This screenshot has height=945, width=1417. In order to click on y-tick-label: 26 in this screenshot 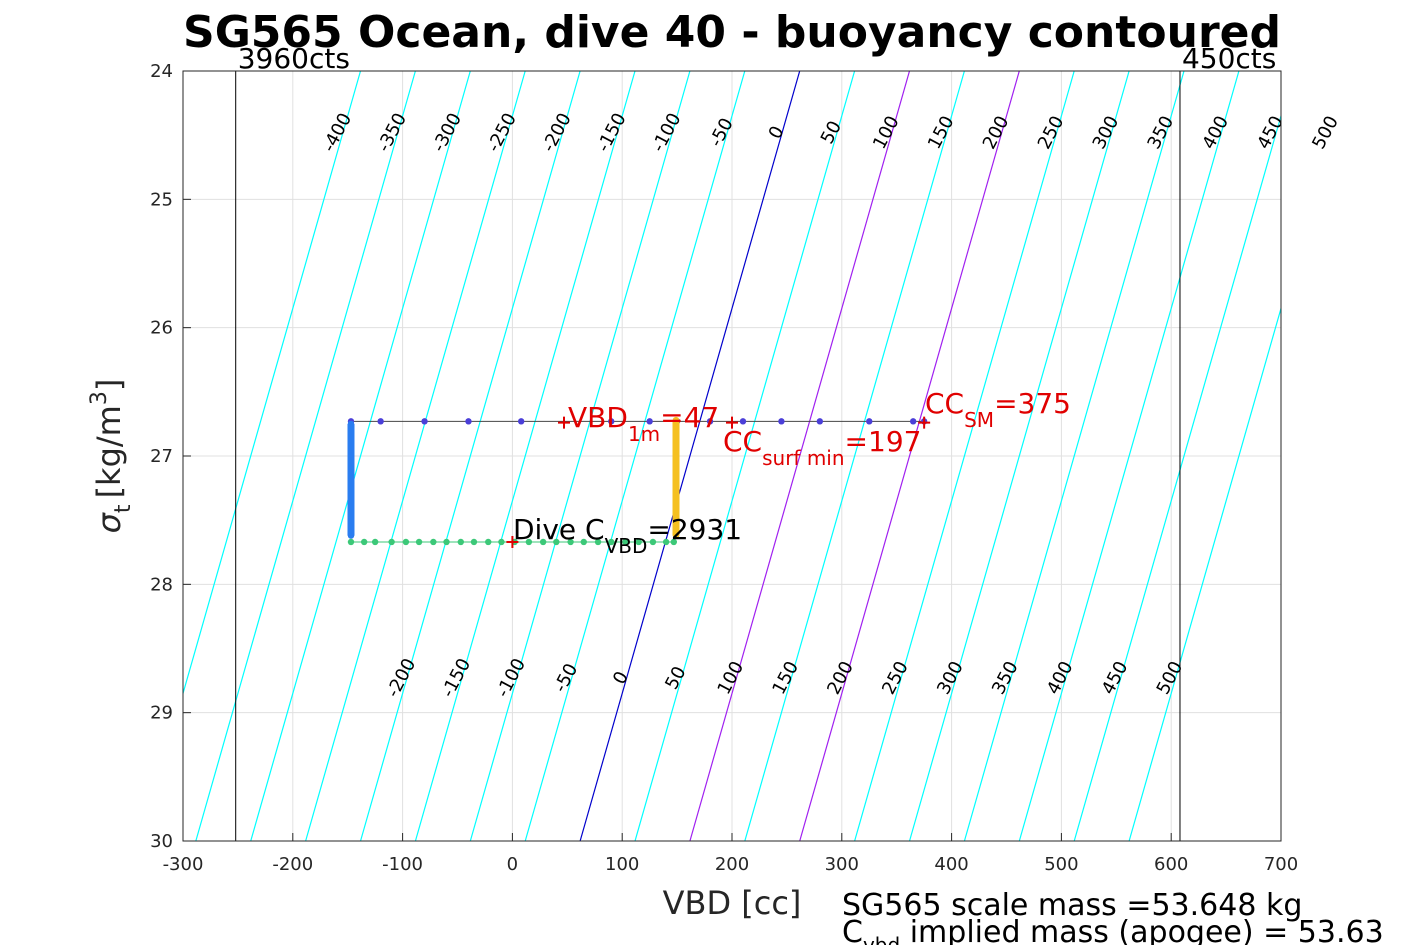, I will do `click(161, 328)`.